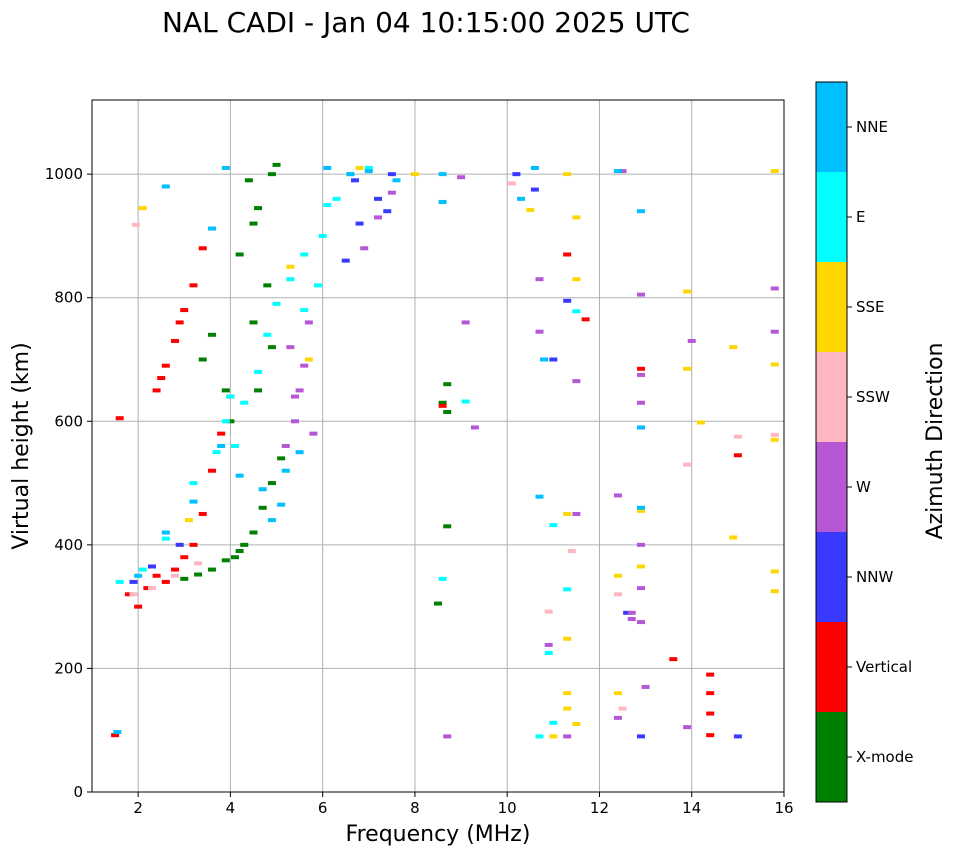 Image resolution: width=958 pixels, height=857 pixels. Describe the element at coordinates (599, 808) in the screenshot. I see `x-tick-label: 12` at that location.